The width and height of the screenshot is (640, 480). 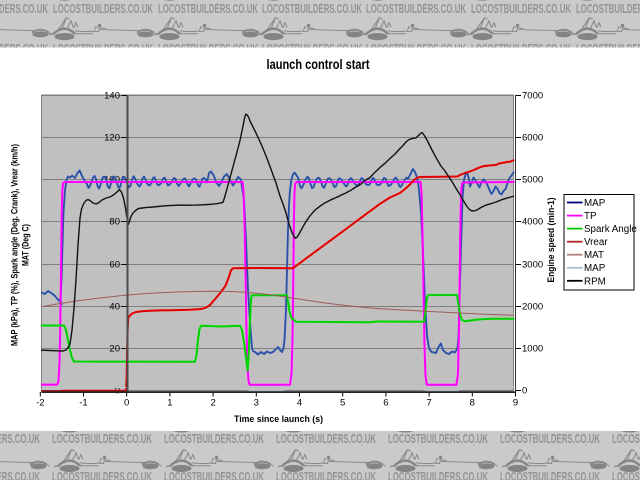 What do you see at coordinates (83, 403) in the screenshot?
I see `svg-text: -1` at bounding box center [83, 403].